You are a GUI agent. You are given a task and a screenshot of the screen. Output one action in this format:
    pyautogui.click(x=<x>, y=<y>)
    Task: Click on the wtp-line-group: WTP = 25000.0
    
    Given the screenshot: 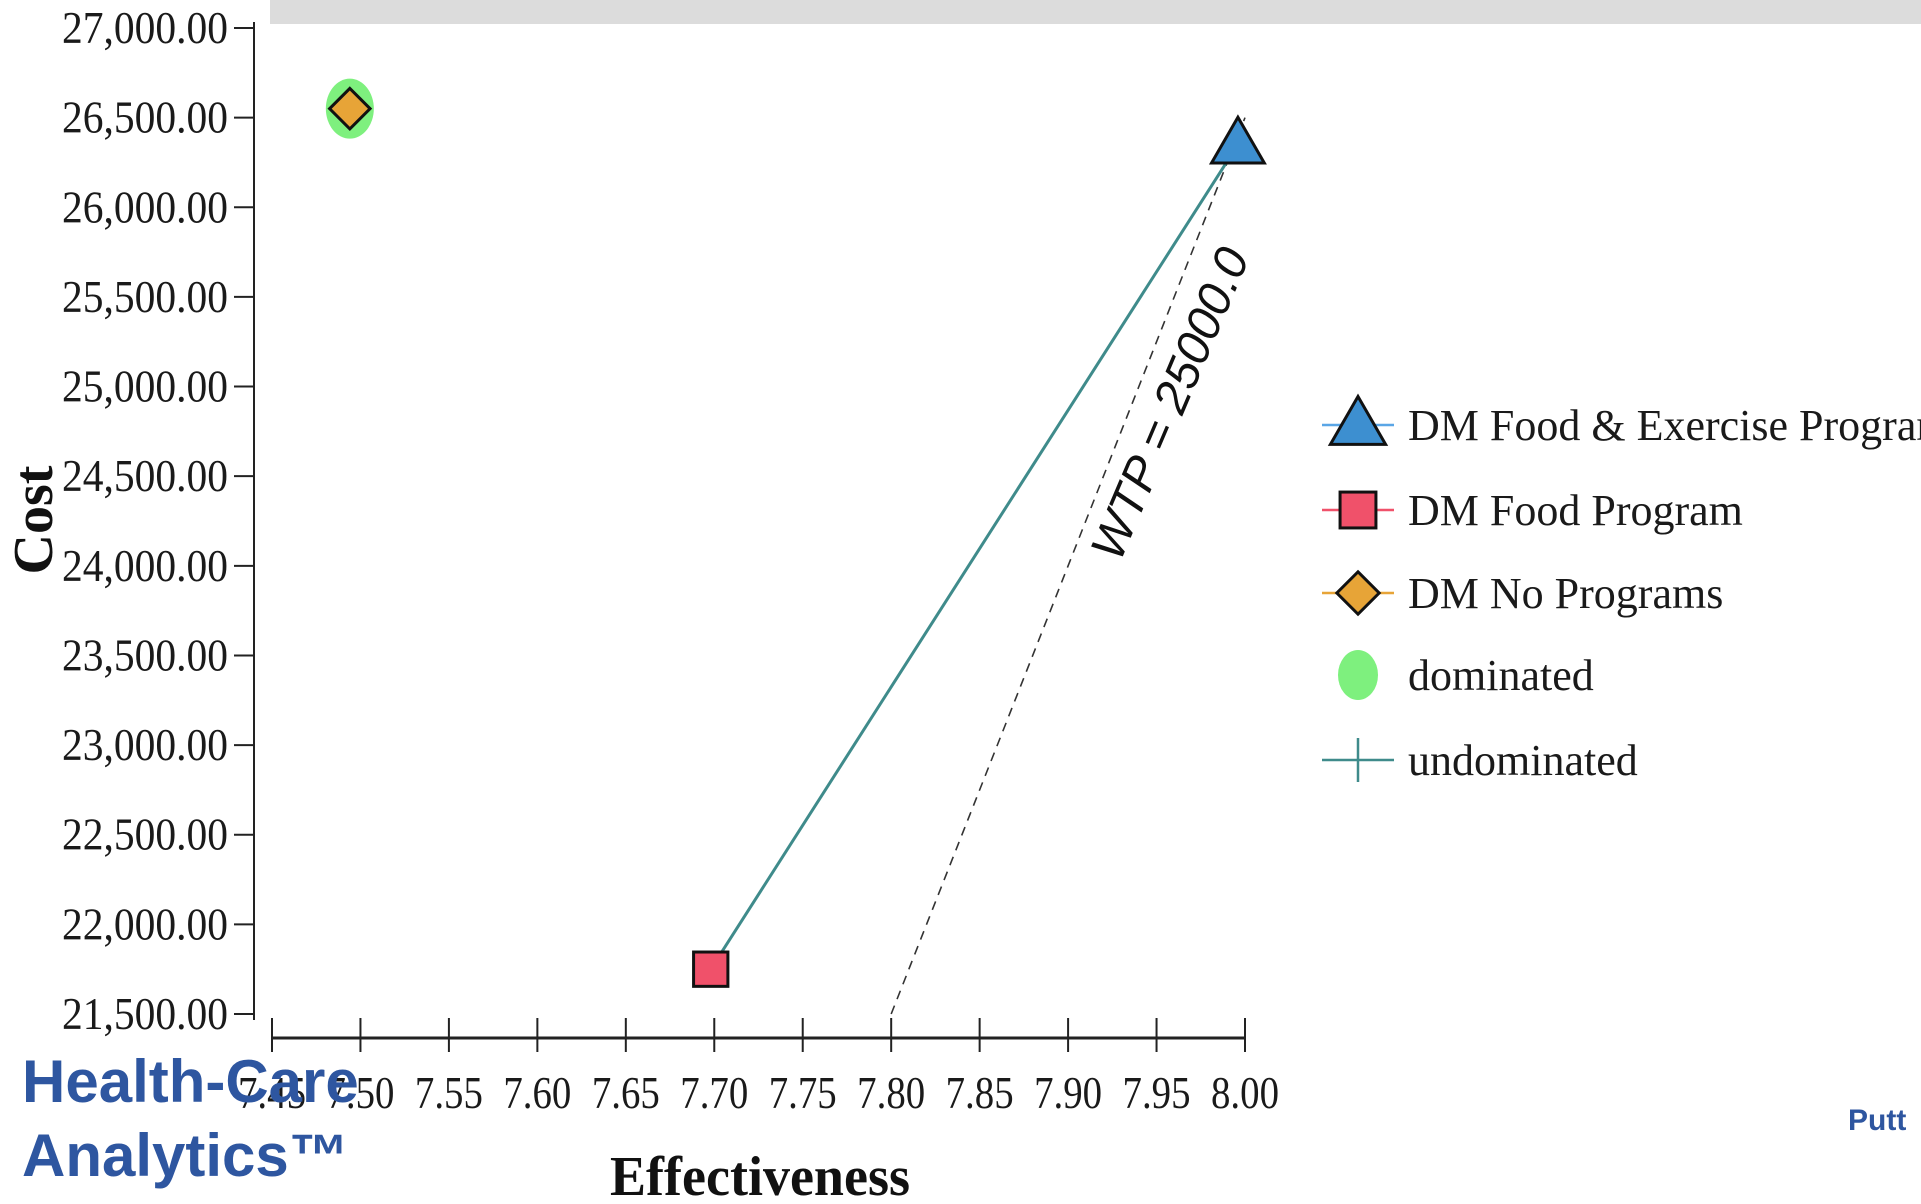 What is the action you would take?
    pyautogui.click(x=1075, y=566)
    